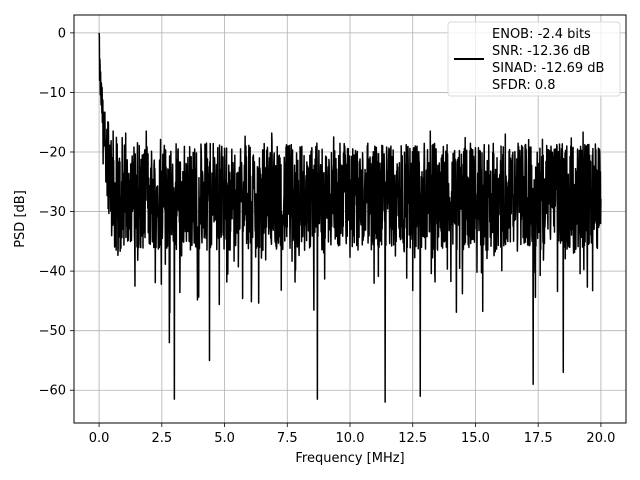 This screenshot has width=640, height=480. I want to click on legend-entry-enob: ENOB: -2.4 bits, so click(541, 34).